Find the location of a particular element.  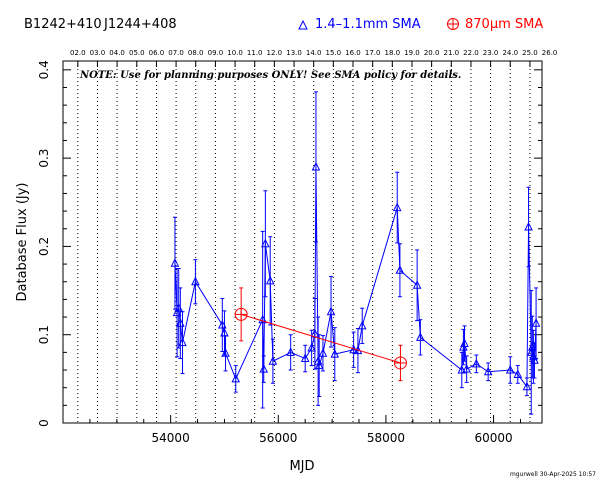

top-tick-label: 23.0 is located at coordinates (491, 53).